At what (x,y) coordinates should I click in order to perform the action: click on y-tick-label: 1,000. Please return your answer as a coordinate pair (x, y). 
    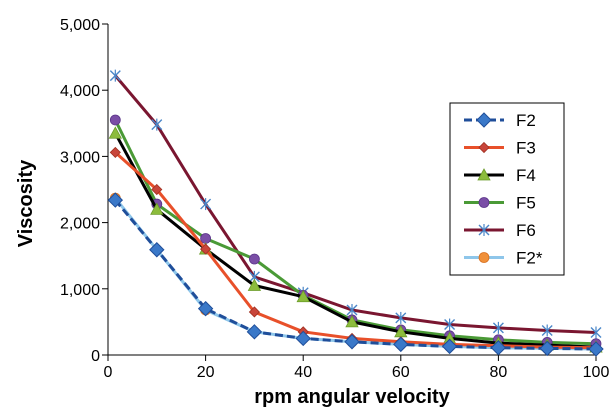
    Looking at the image, I should click on (80, 290).